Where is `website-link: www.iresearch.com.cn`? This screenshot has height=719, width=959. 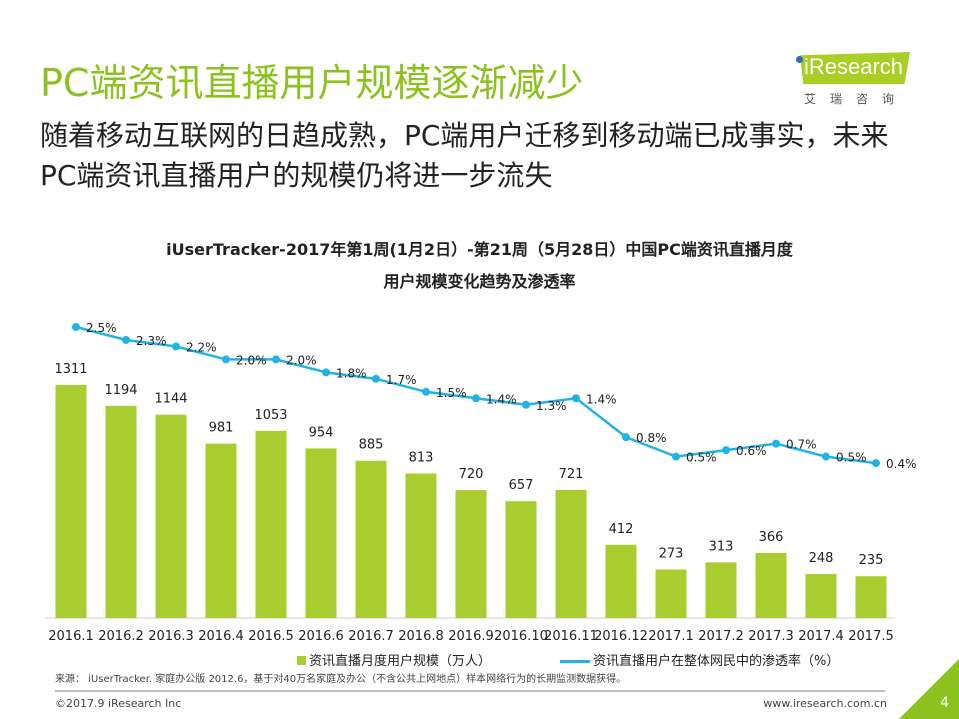 website-link: www.iresearch.com.cn is located at coordinates (825, 703).